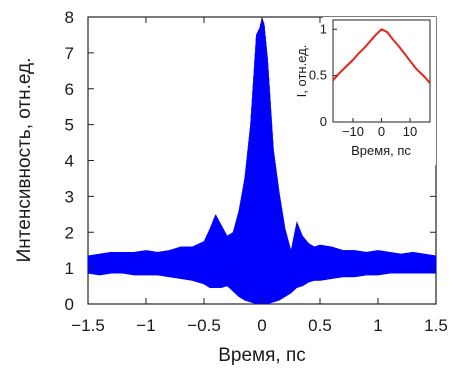 The width and height of the screenshot is (459, 368). Describe the element at coordinates (377, 325) in the screenshot. I see `x-tick-label: 1` at that location.